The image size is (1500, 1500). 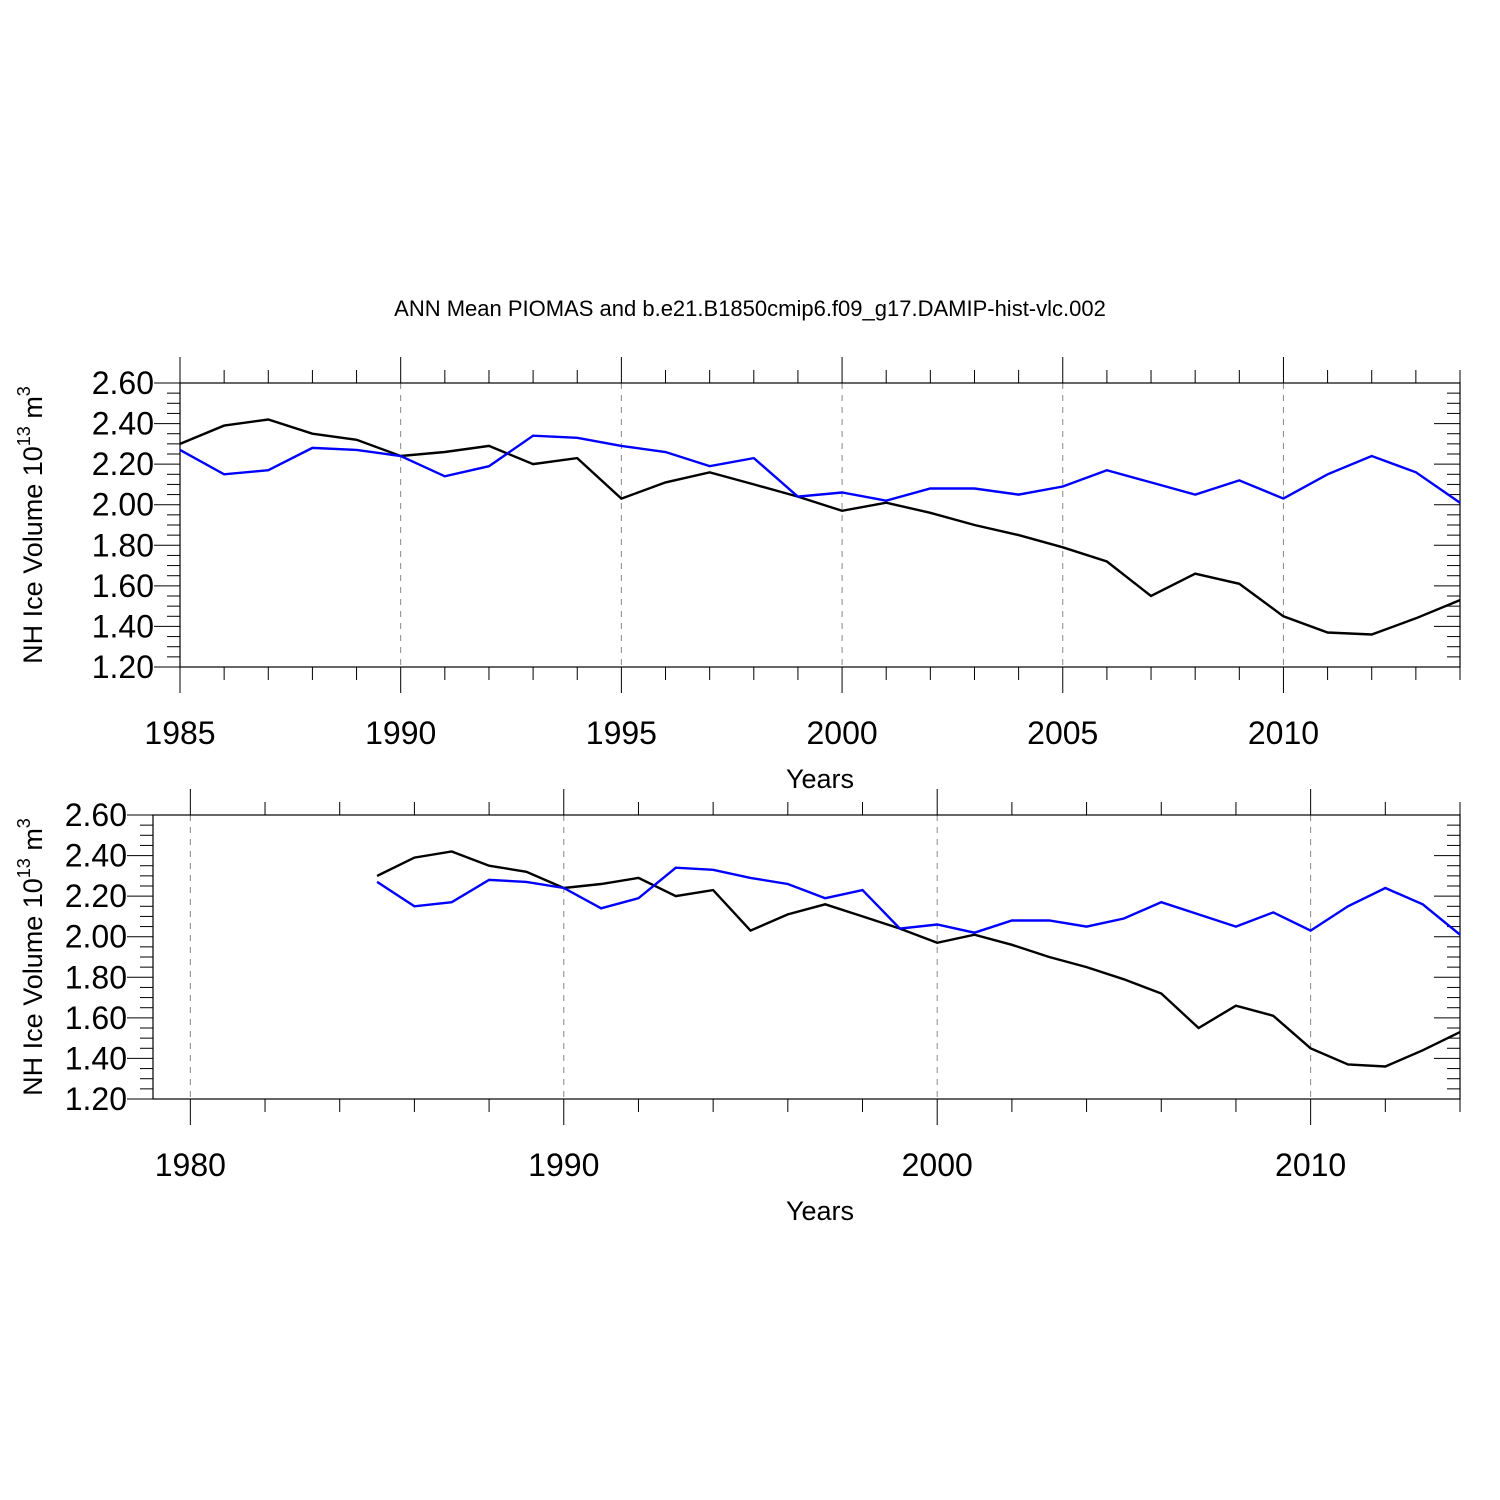 What do you see at coordinates (1062, 733) in the screenshot?
I see `x-tick-label: 2005` at bounding box center [1062, 733].